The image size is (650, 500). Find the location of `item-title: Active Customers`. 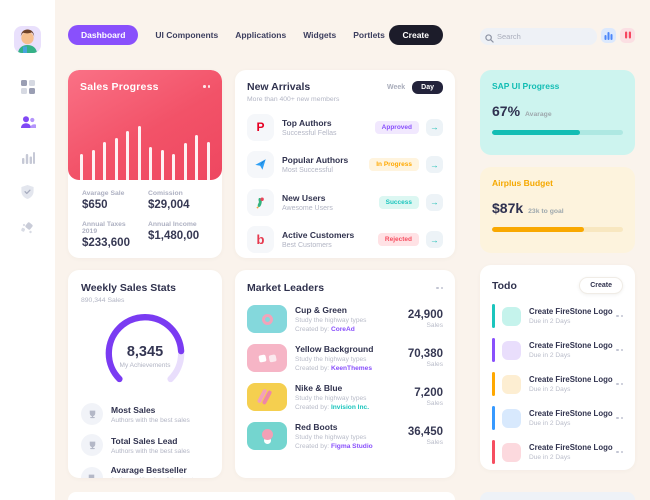

item-title: Active Customers is located at coordinates (318, 235).